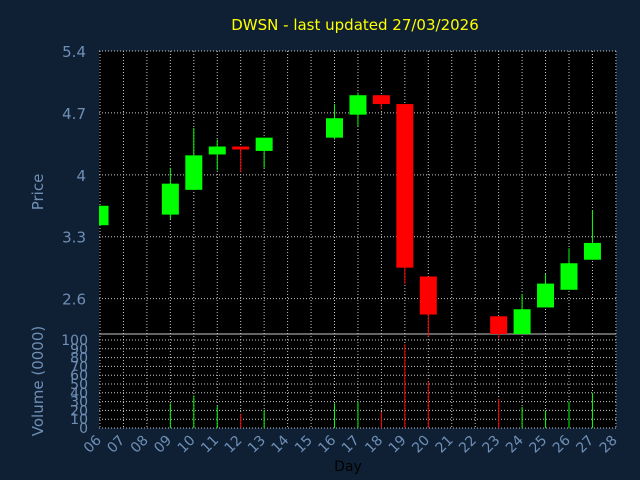  Describe the element at coordinates (79, 403) in the screenshot. I see `volume-tick-label: 30` at that location.